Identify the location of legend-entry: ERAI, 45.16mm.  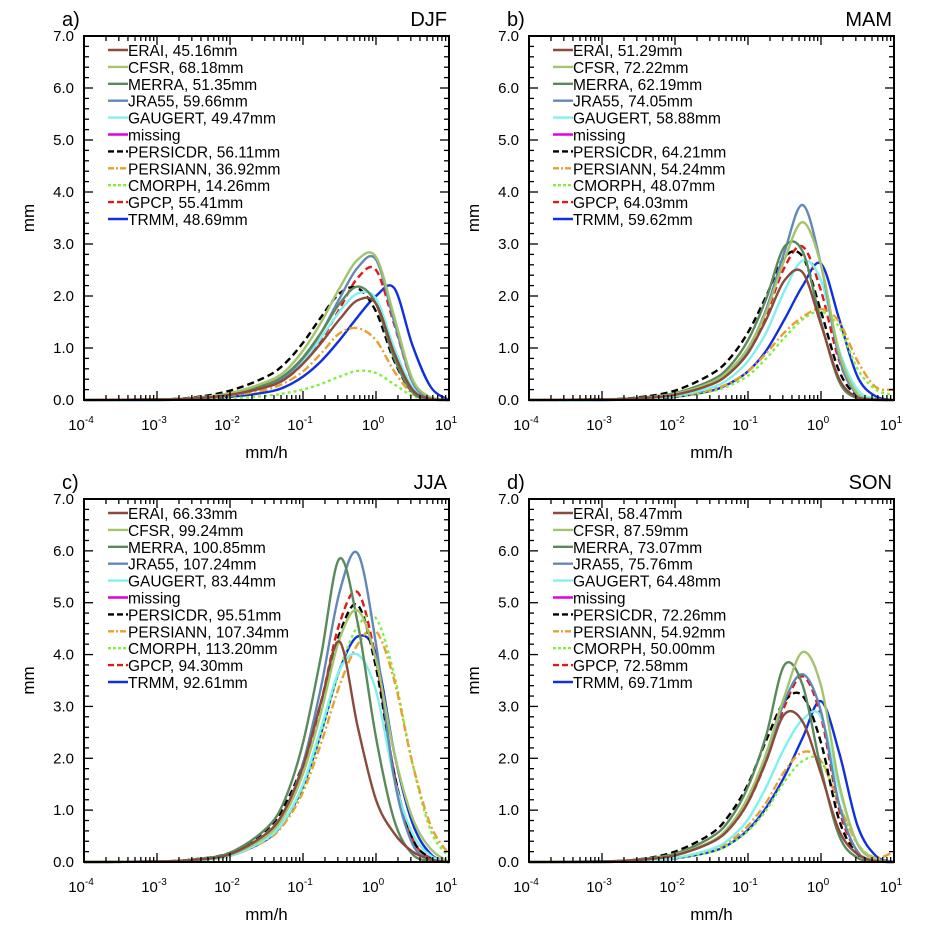
(182, 51).